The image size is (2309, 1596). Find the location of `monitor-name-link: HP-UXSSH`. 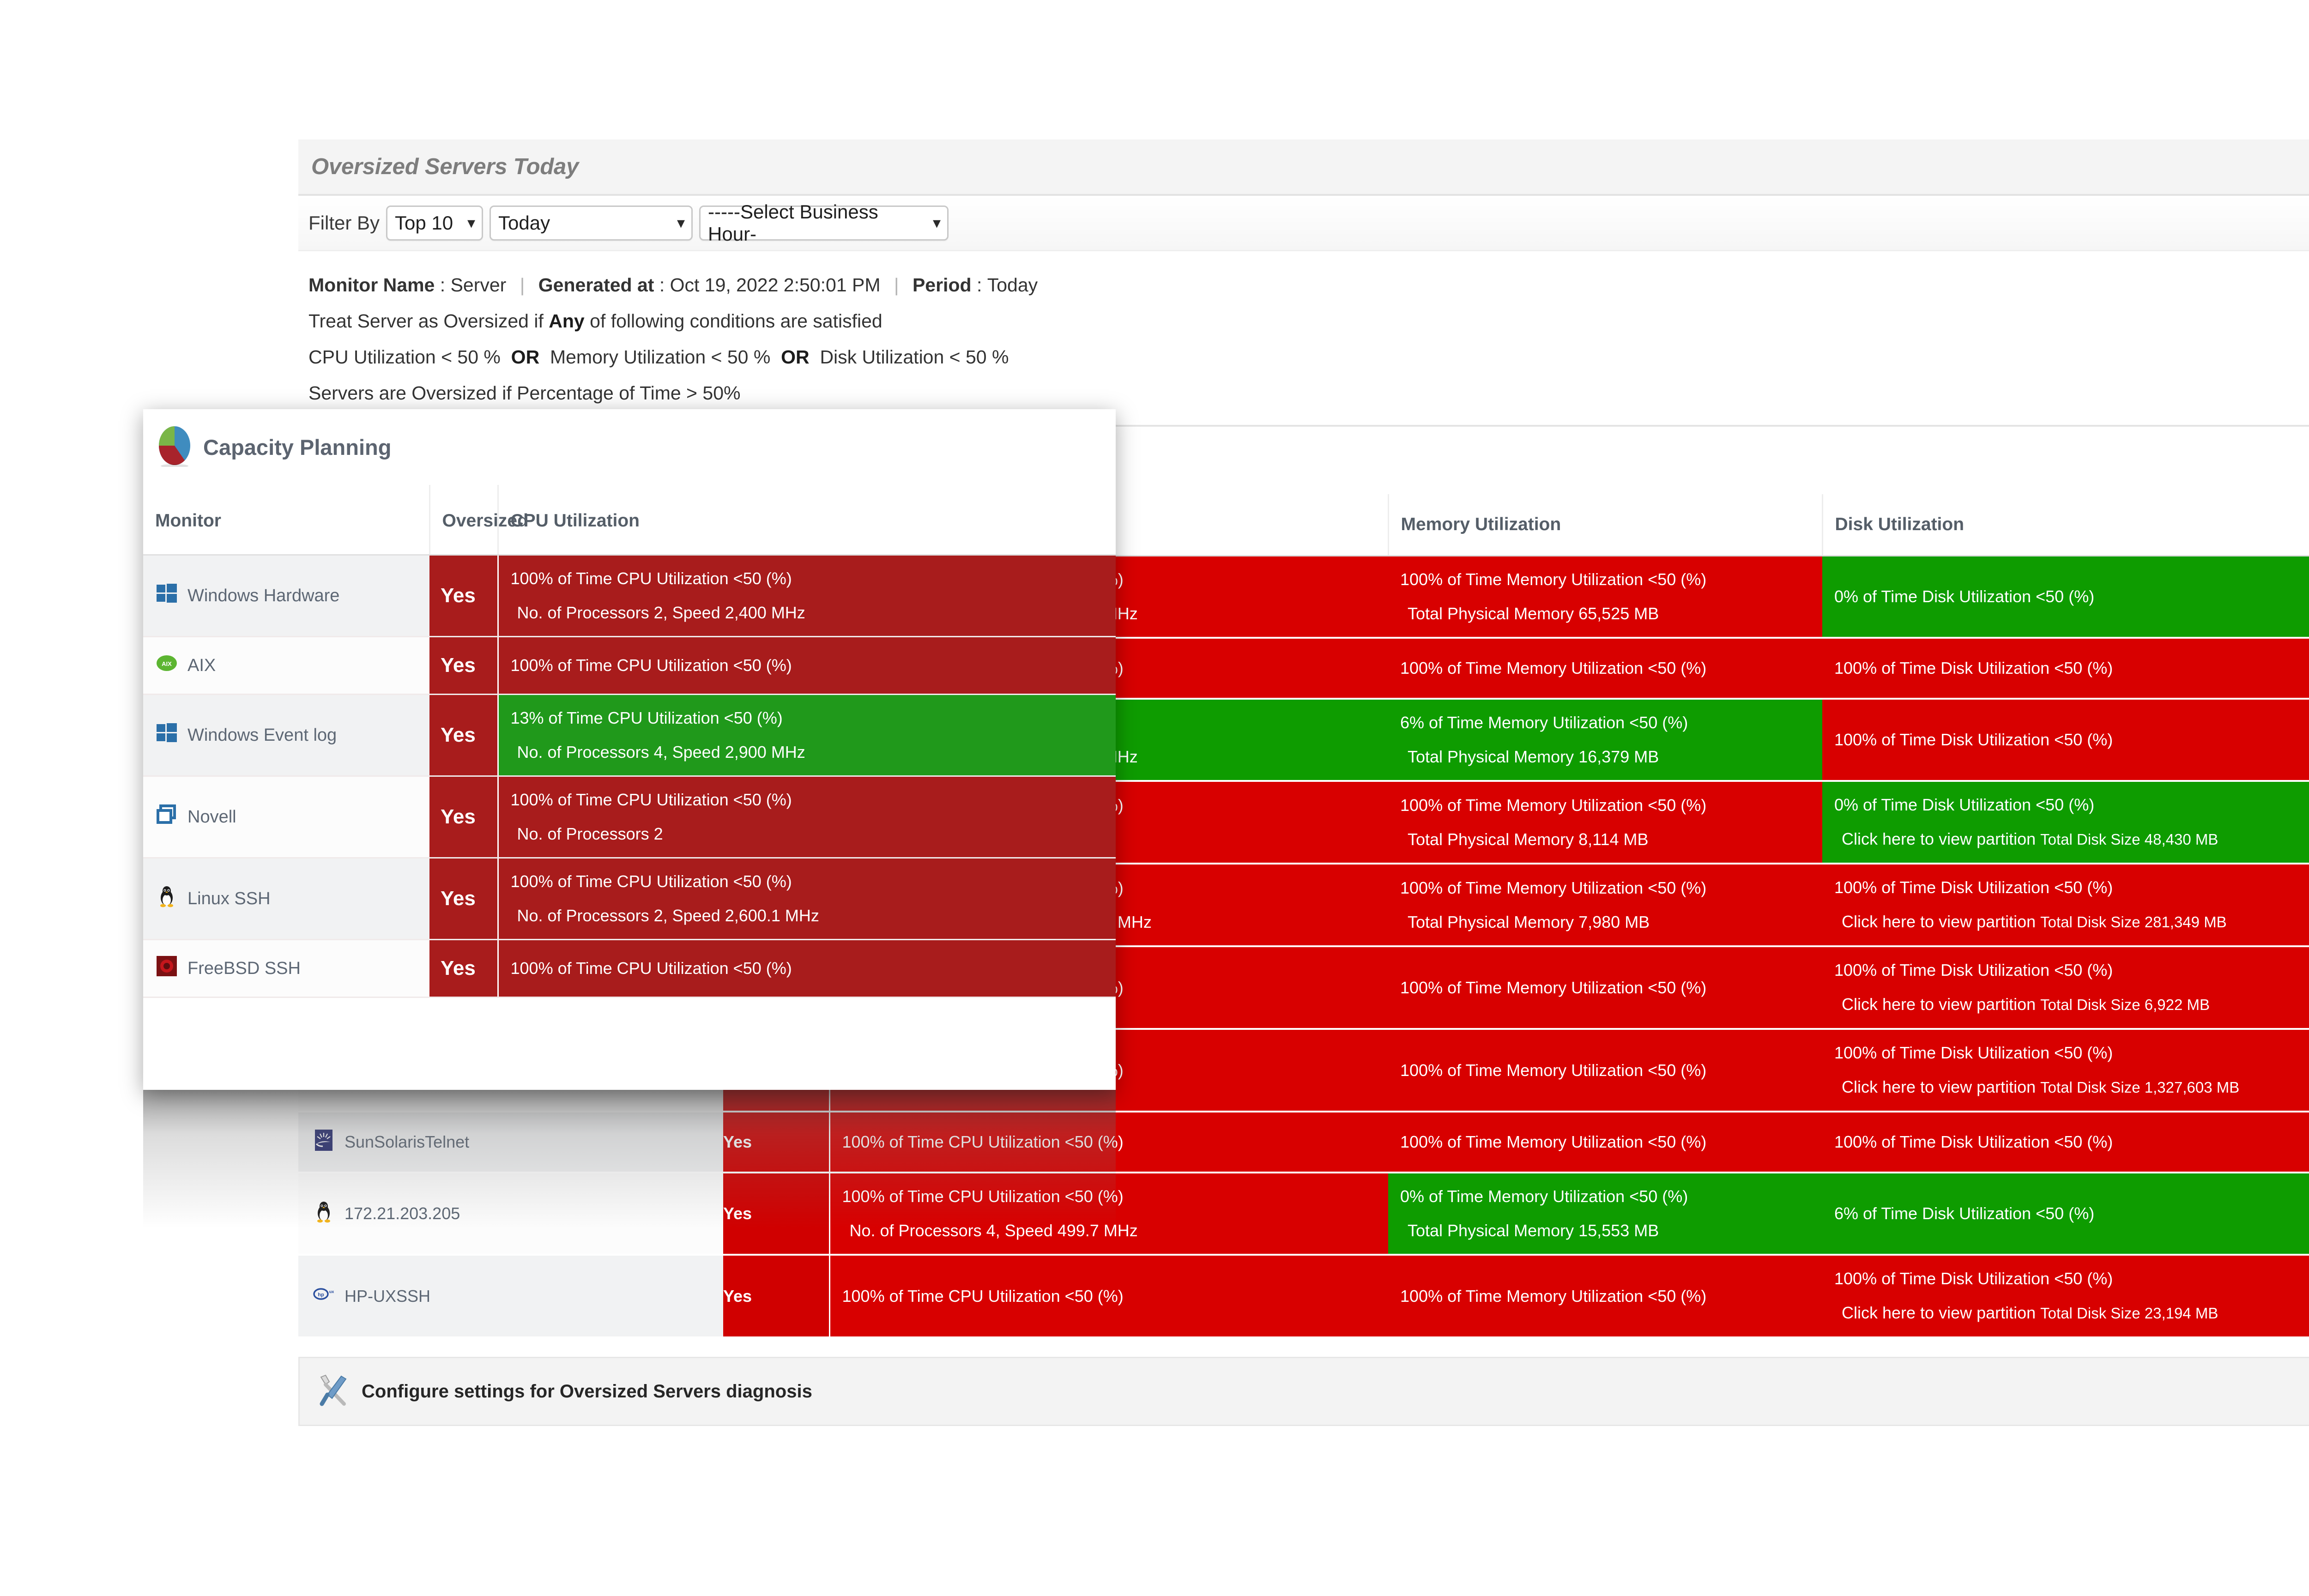

monitor-name-link: HP-UXSSH is located at coordinates (388, 1296).